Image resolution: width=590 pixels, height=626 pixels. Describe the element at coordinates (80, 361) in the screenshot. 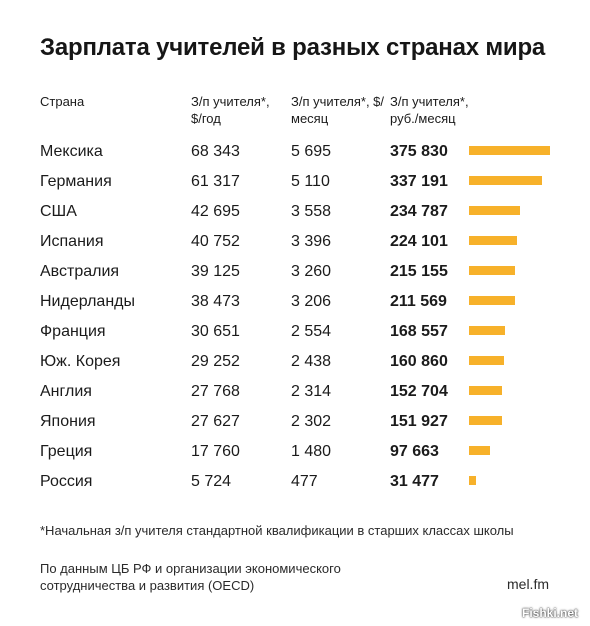

I see `country-cell: Юж. Корея` at that location.